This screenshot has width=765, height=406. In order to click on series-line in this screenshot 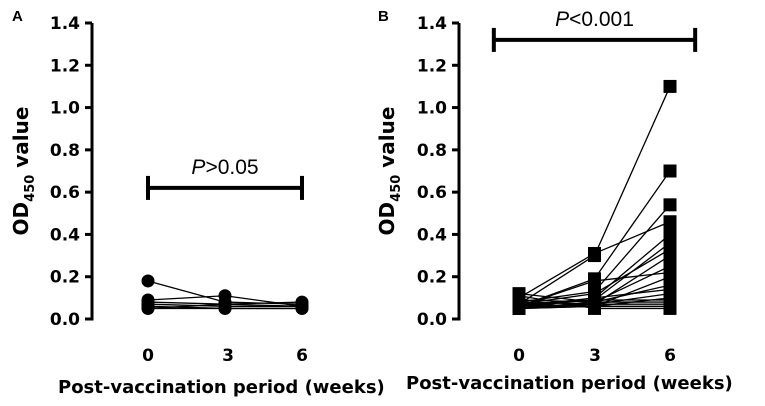, I will do `click(594, 195)`.